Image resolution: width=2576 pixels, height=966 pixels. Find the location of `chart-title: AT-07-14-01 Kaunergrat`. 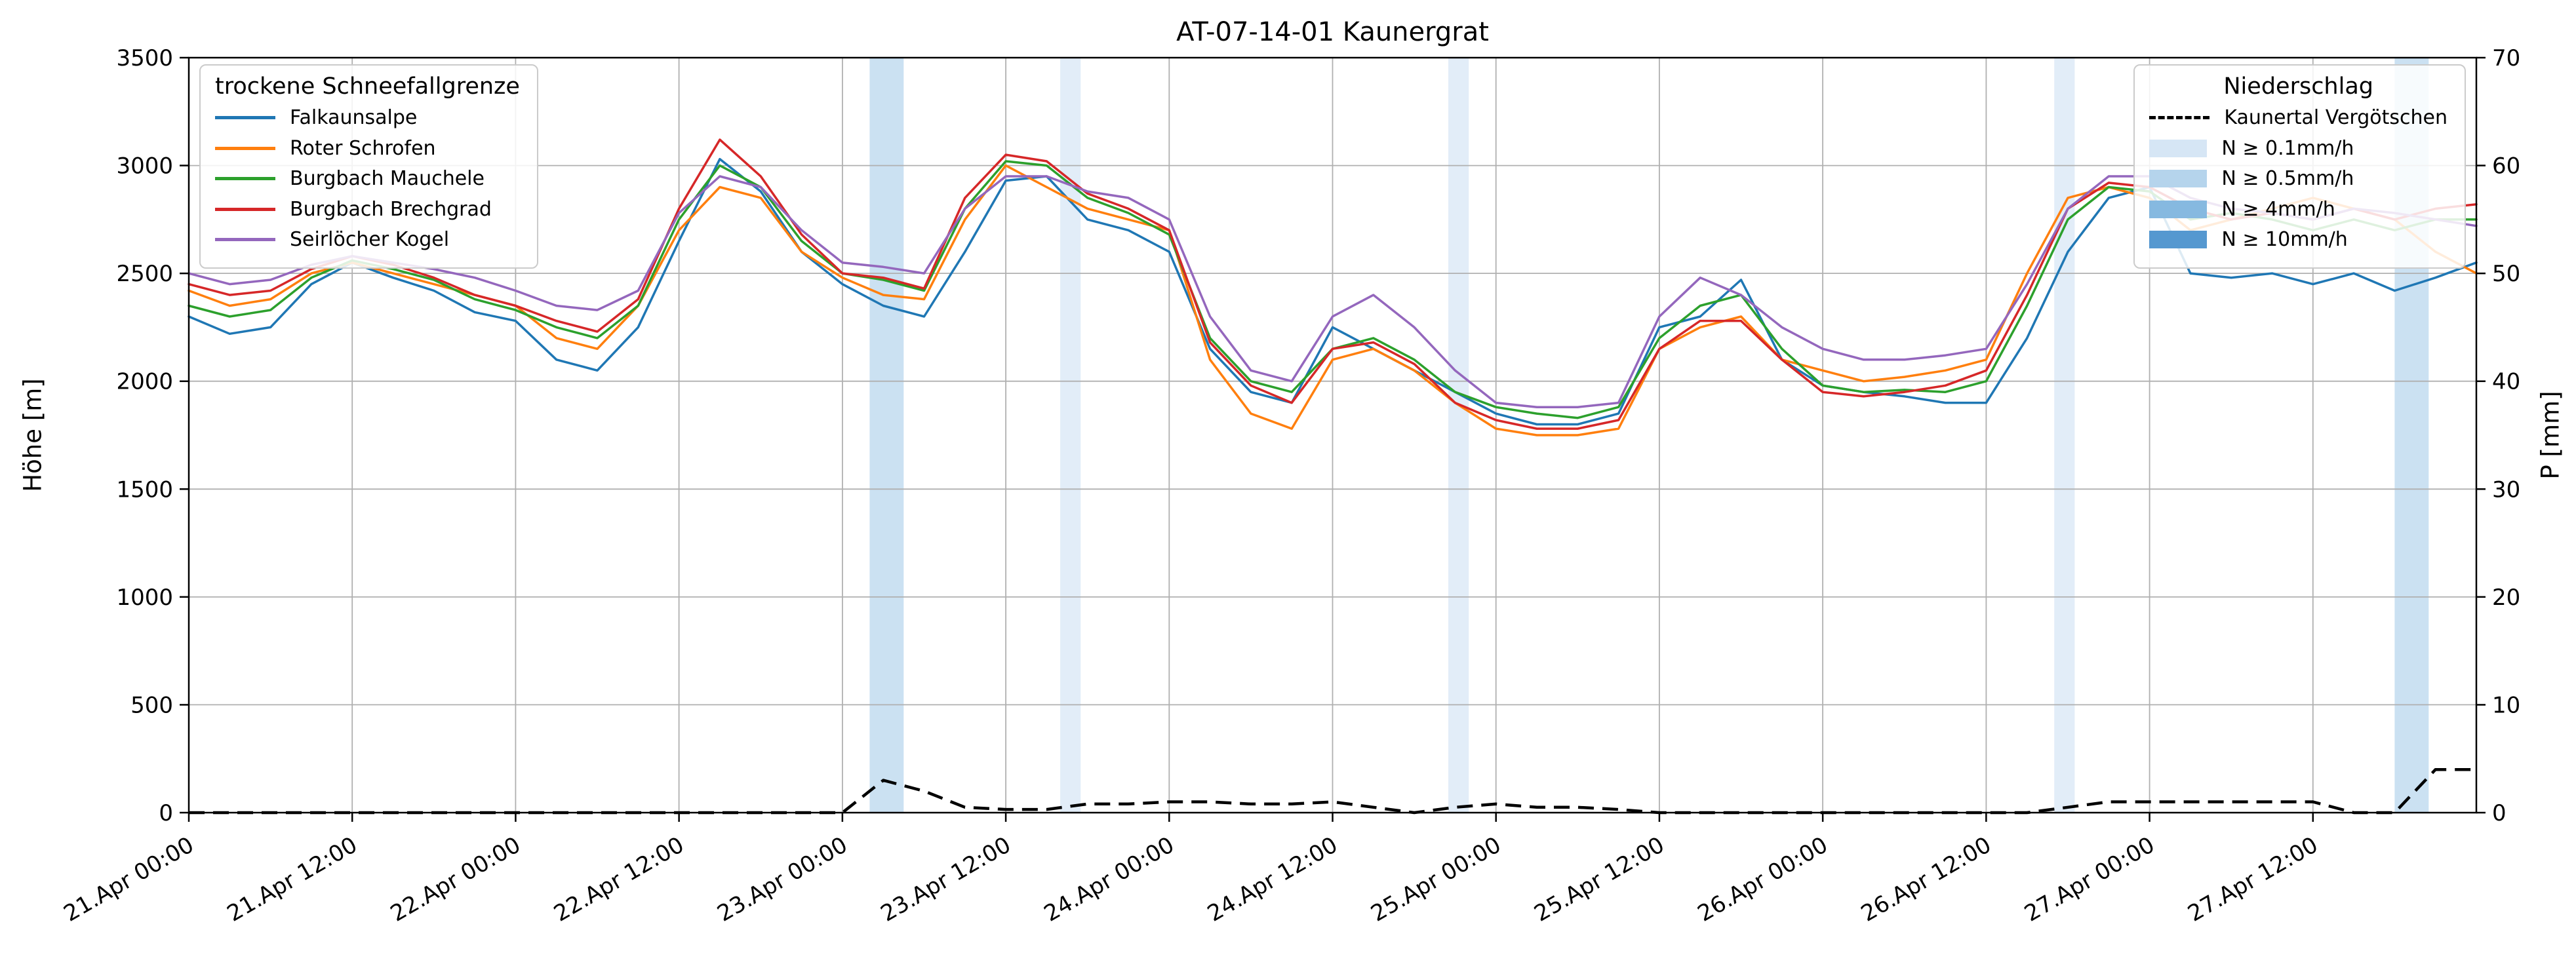

chart-title: AT-07-14-01 Kaunergrat is located at coordinates (1332, 32).